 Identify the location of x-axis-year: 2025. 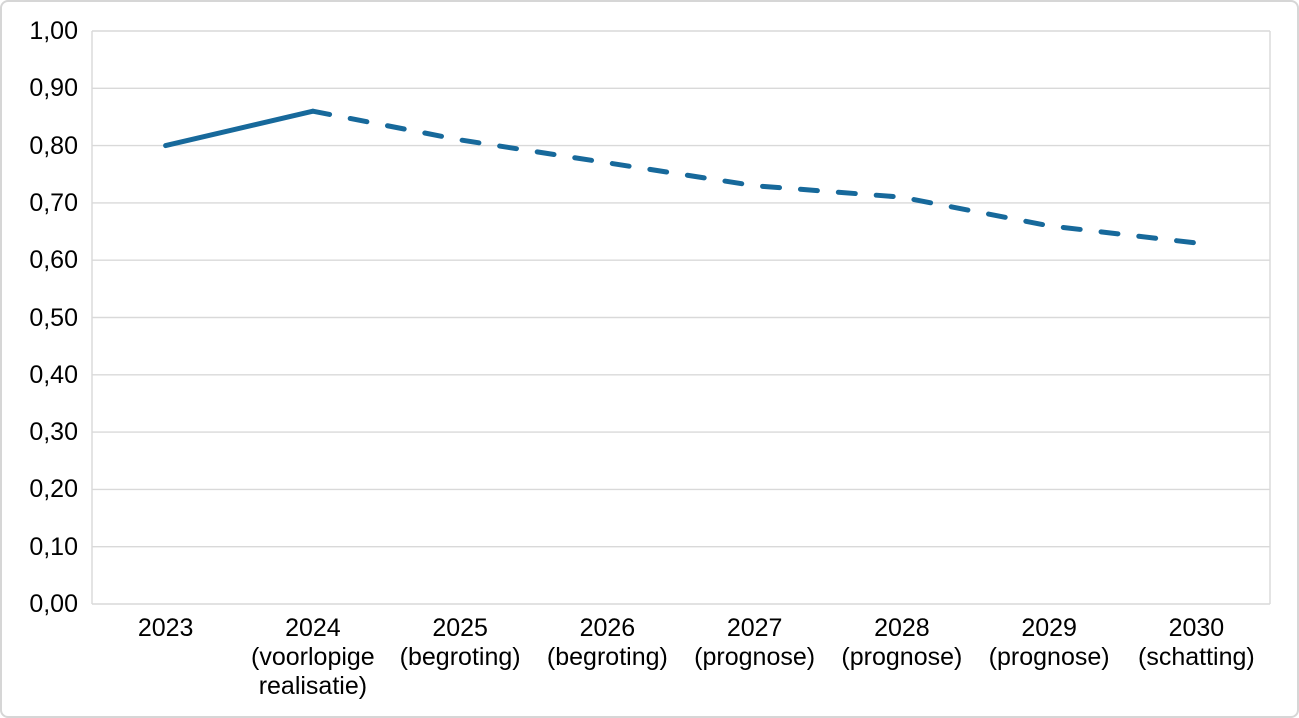
(460, 628).